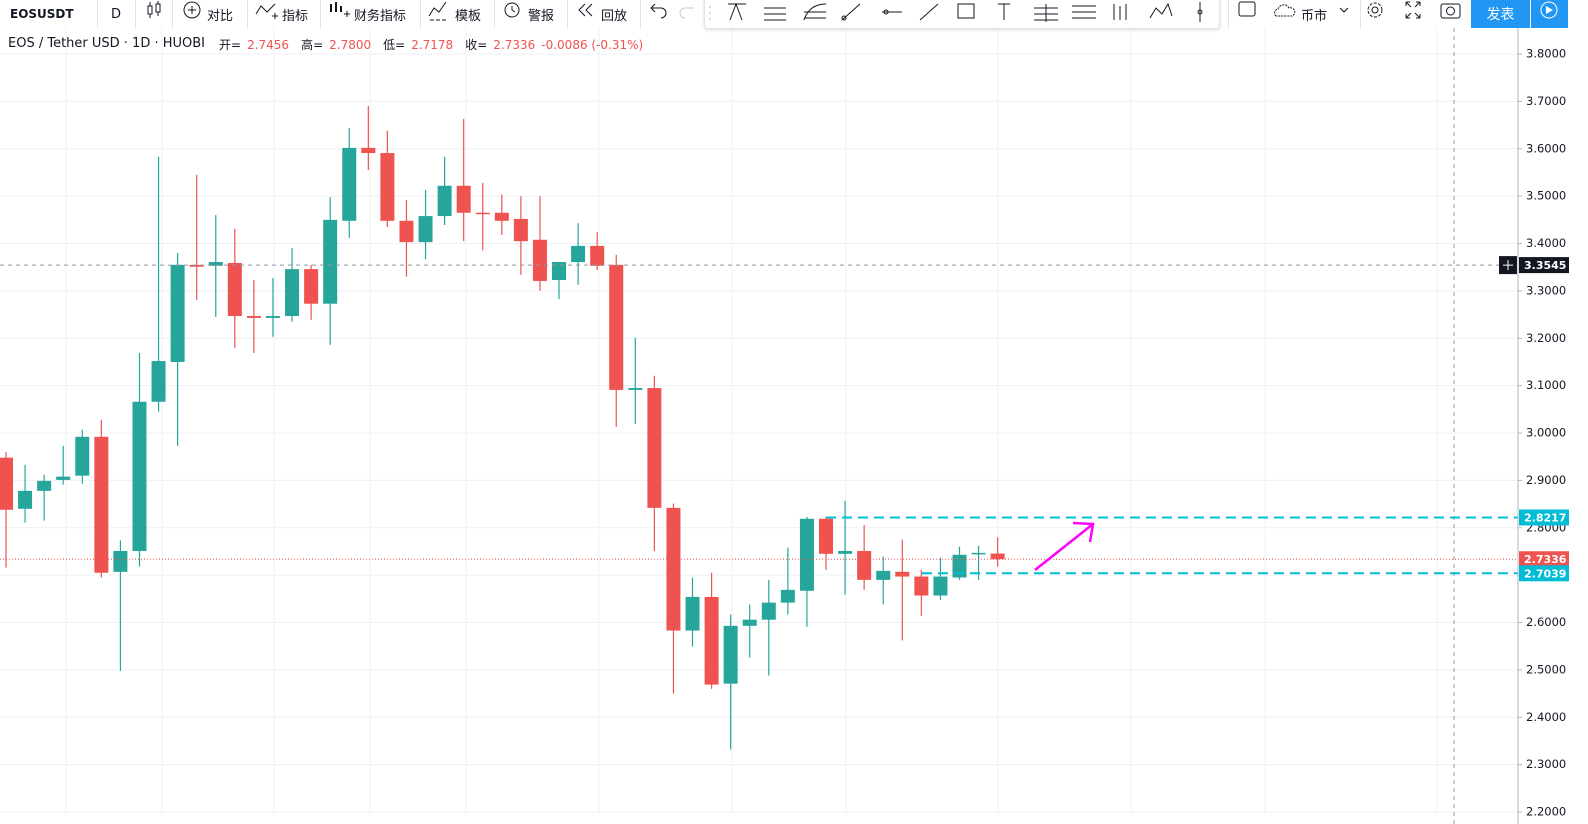 The image size is (1588, 824). Describe the element at coordinates (1546, 764) in the screenshot. I see `y-tick-label: 2.3000` at that location.